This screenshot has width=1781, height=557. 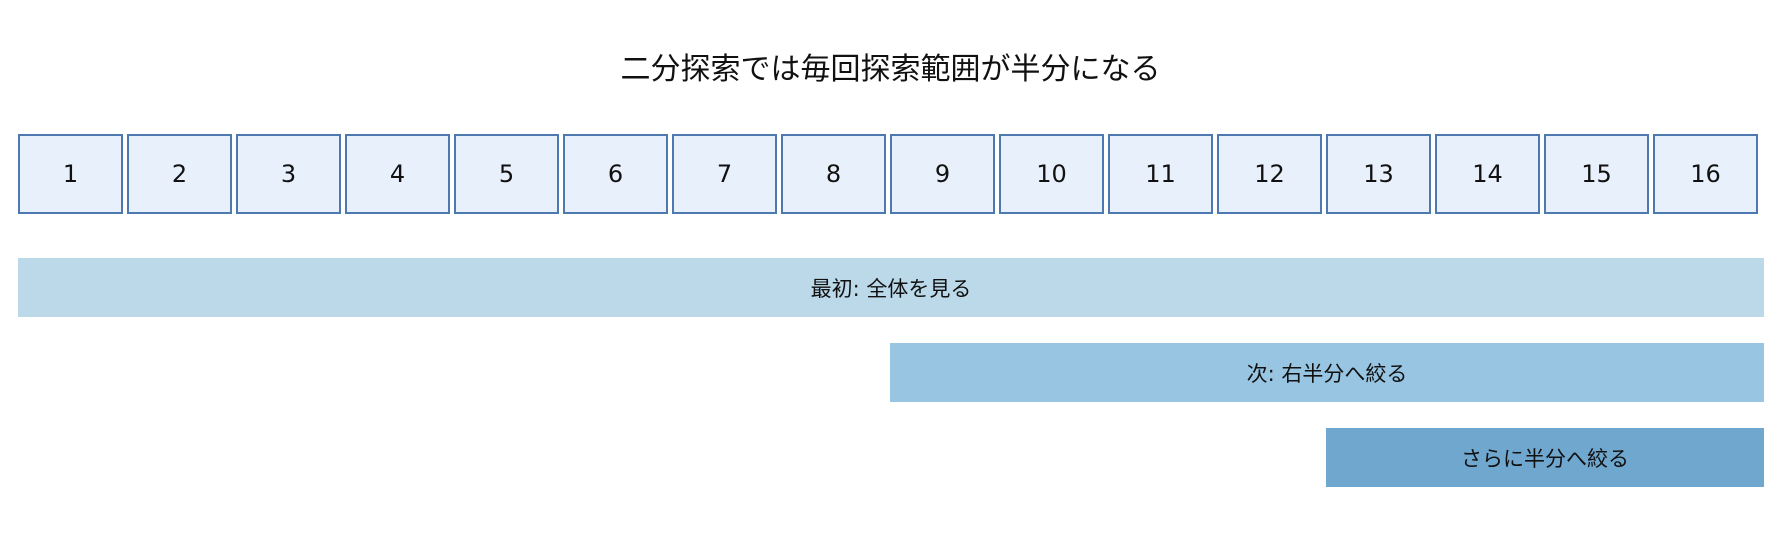 What do you see at coordinates (615, 174) in the screenshot?
I see `array-cell: 6` at bounding box center [615, 174].